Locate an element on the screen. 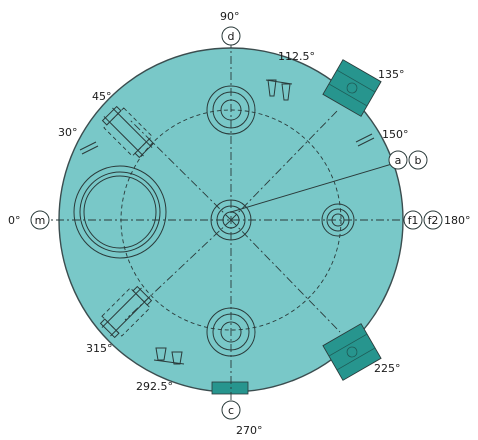  angle-label-292: 292.5° is located at coordinates (154, 386).